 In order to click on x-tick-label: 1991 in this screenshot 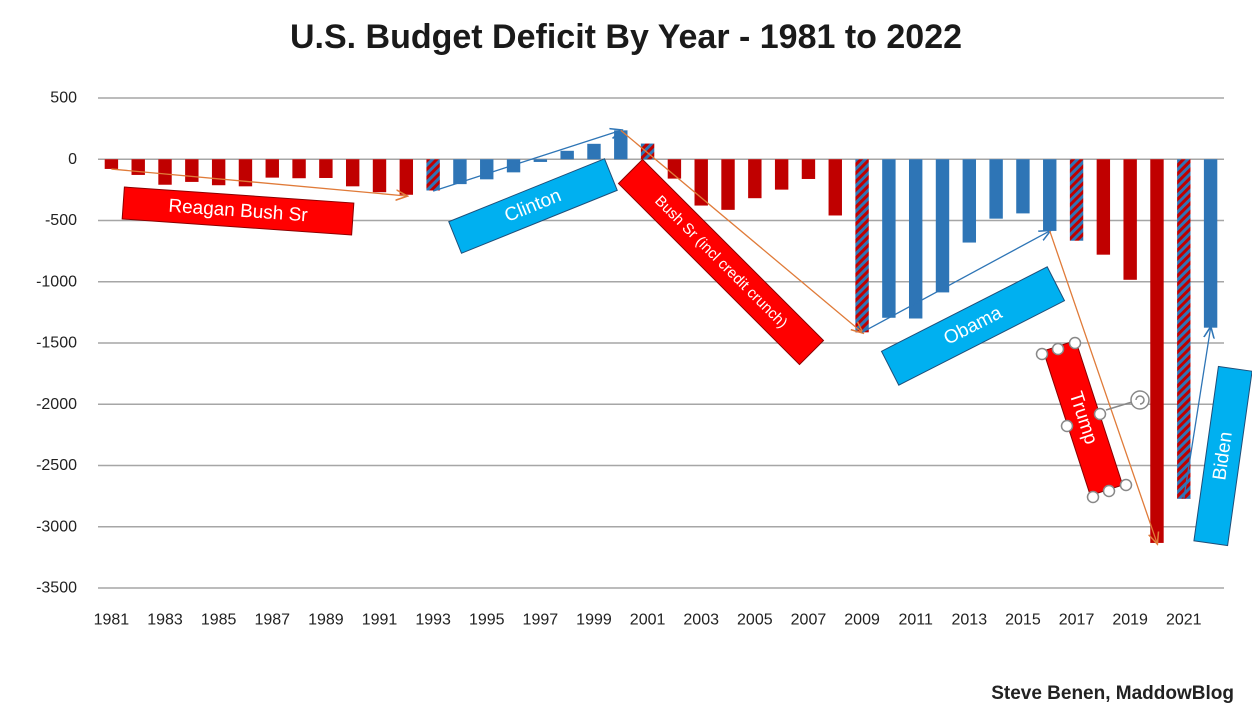, I will do `click(380, 620)`.